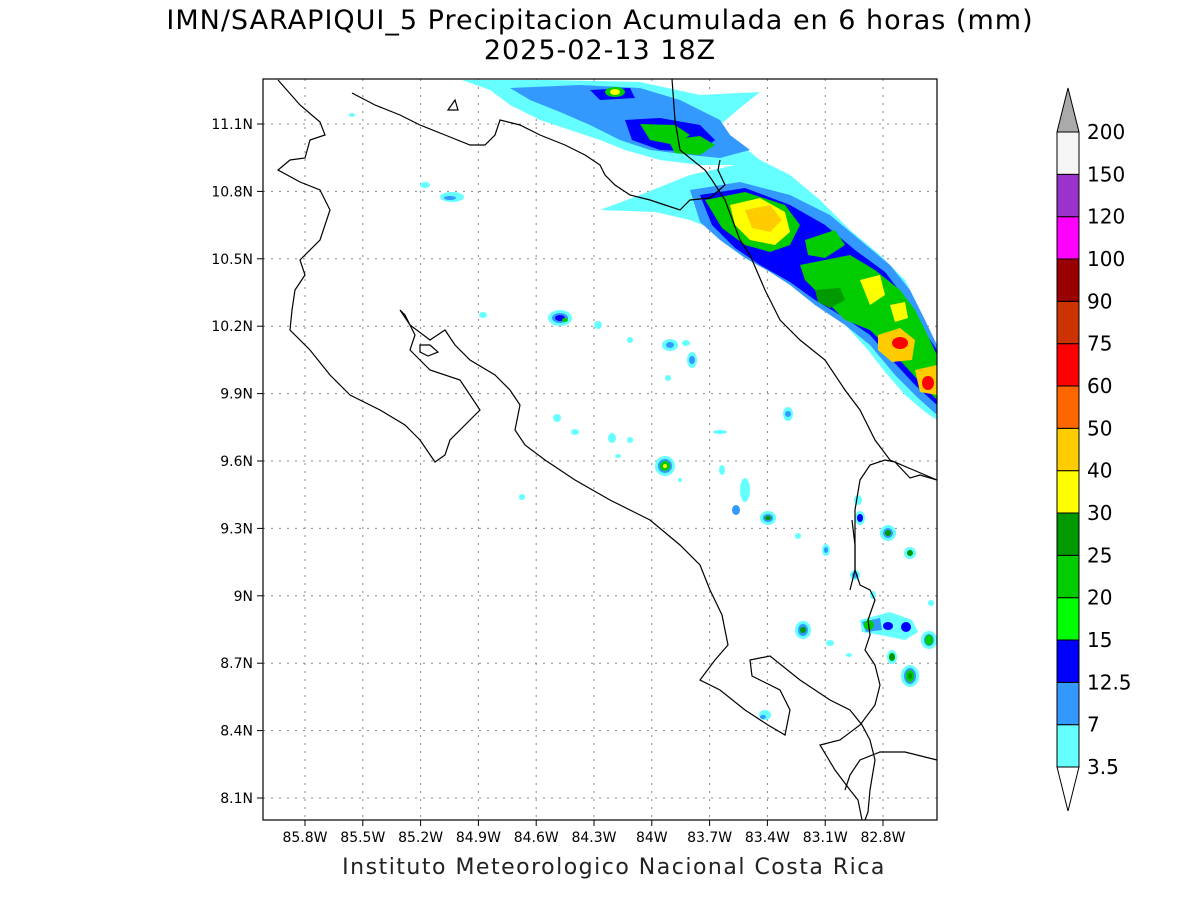 The width and height of the screenshot is (1200, 900). Describe the element at coordinates (236, 732) in the screenshot. I see `lat-tick-label: 8.4N` at that location.